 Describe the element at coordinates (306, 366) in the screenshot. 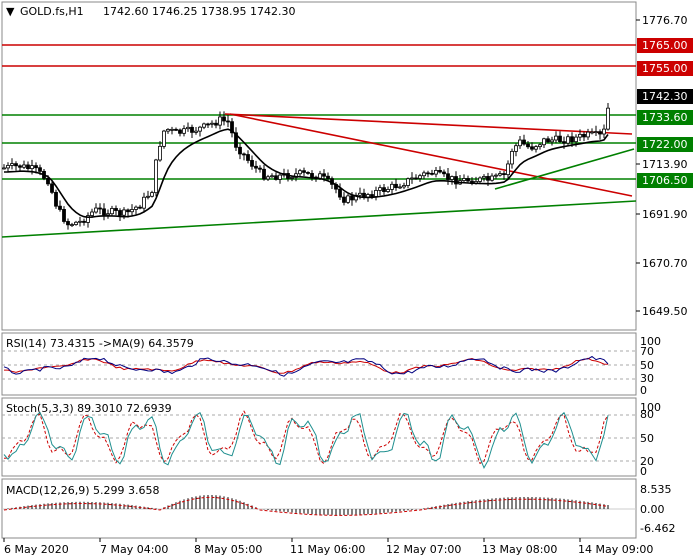

I see `rsi-line` at that location.